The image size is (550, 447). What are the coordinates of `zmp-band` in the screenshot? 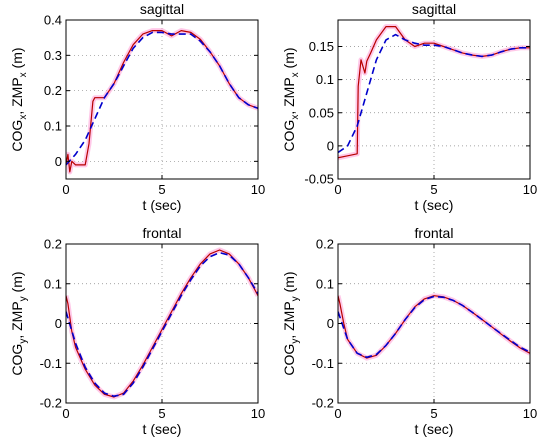 It's located at (162, 101).